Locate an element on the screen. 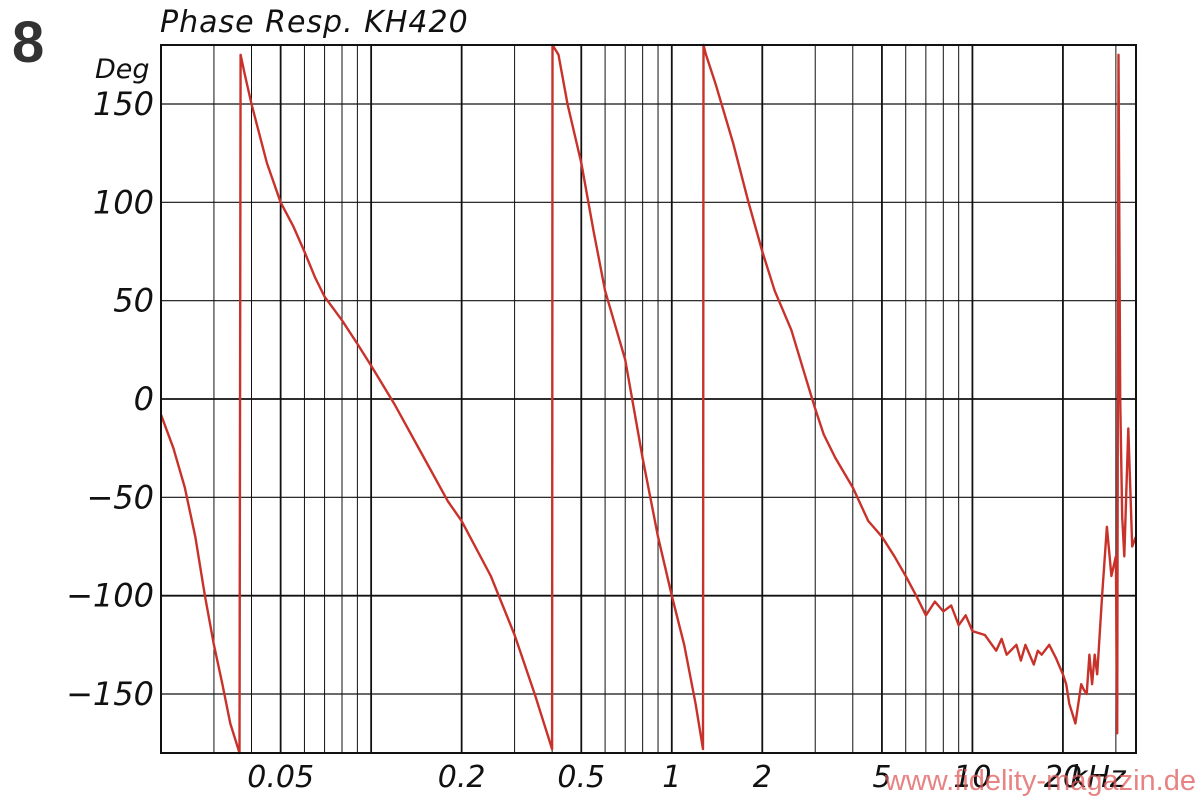 Image resolution: width=1200 pixels, height=800 pixels. y-tick-label: −100 is located at coordinates (110, 596).